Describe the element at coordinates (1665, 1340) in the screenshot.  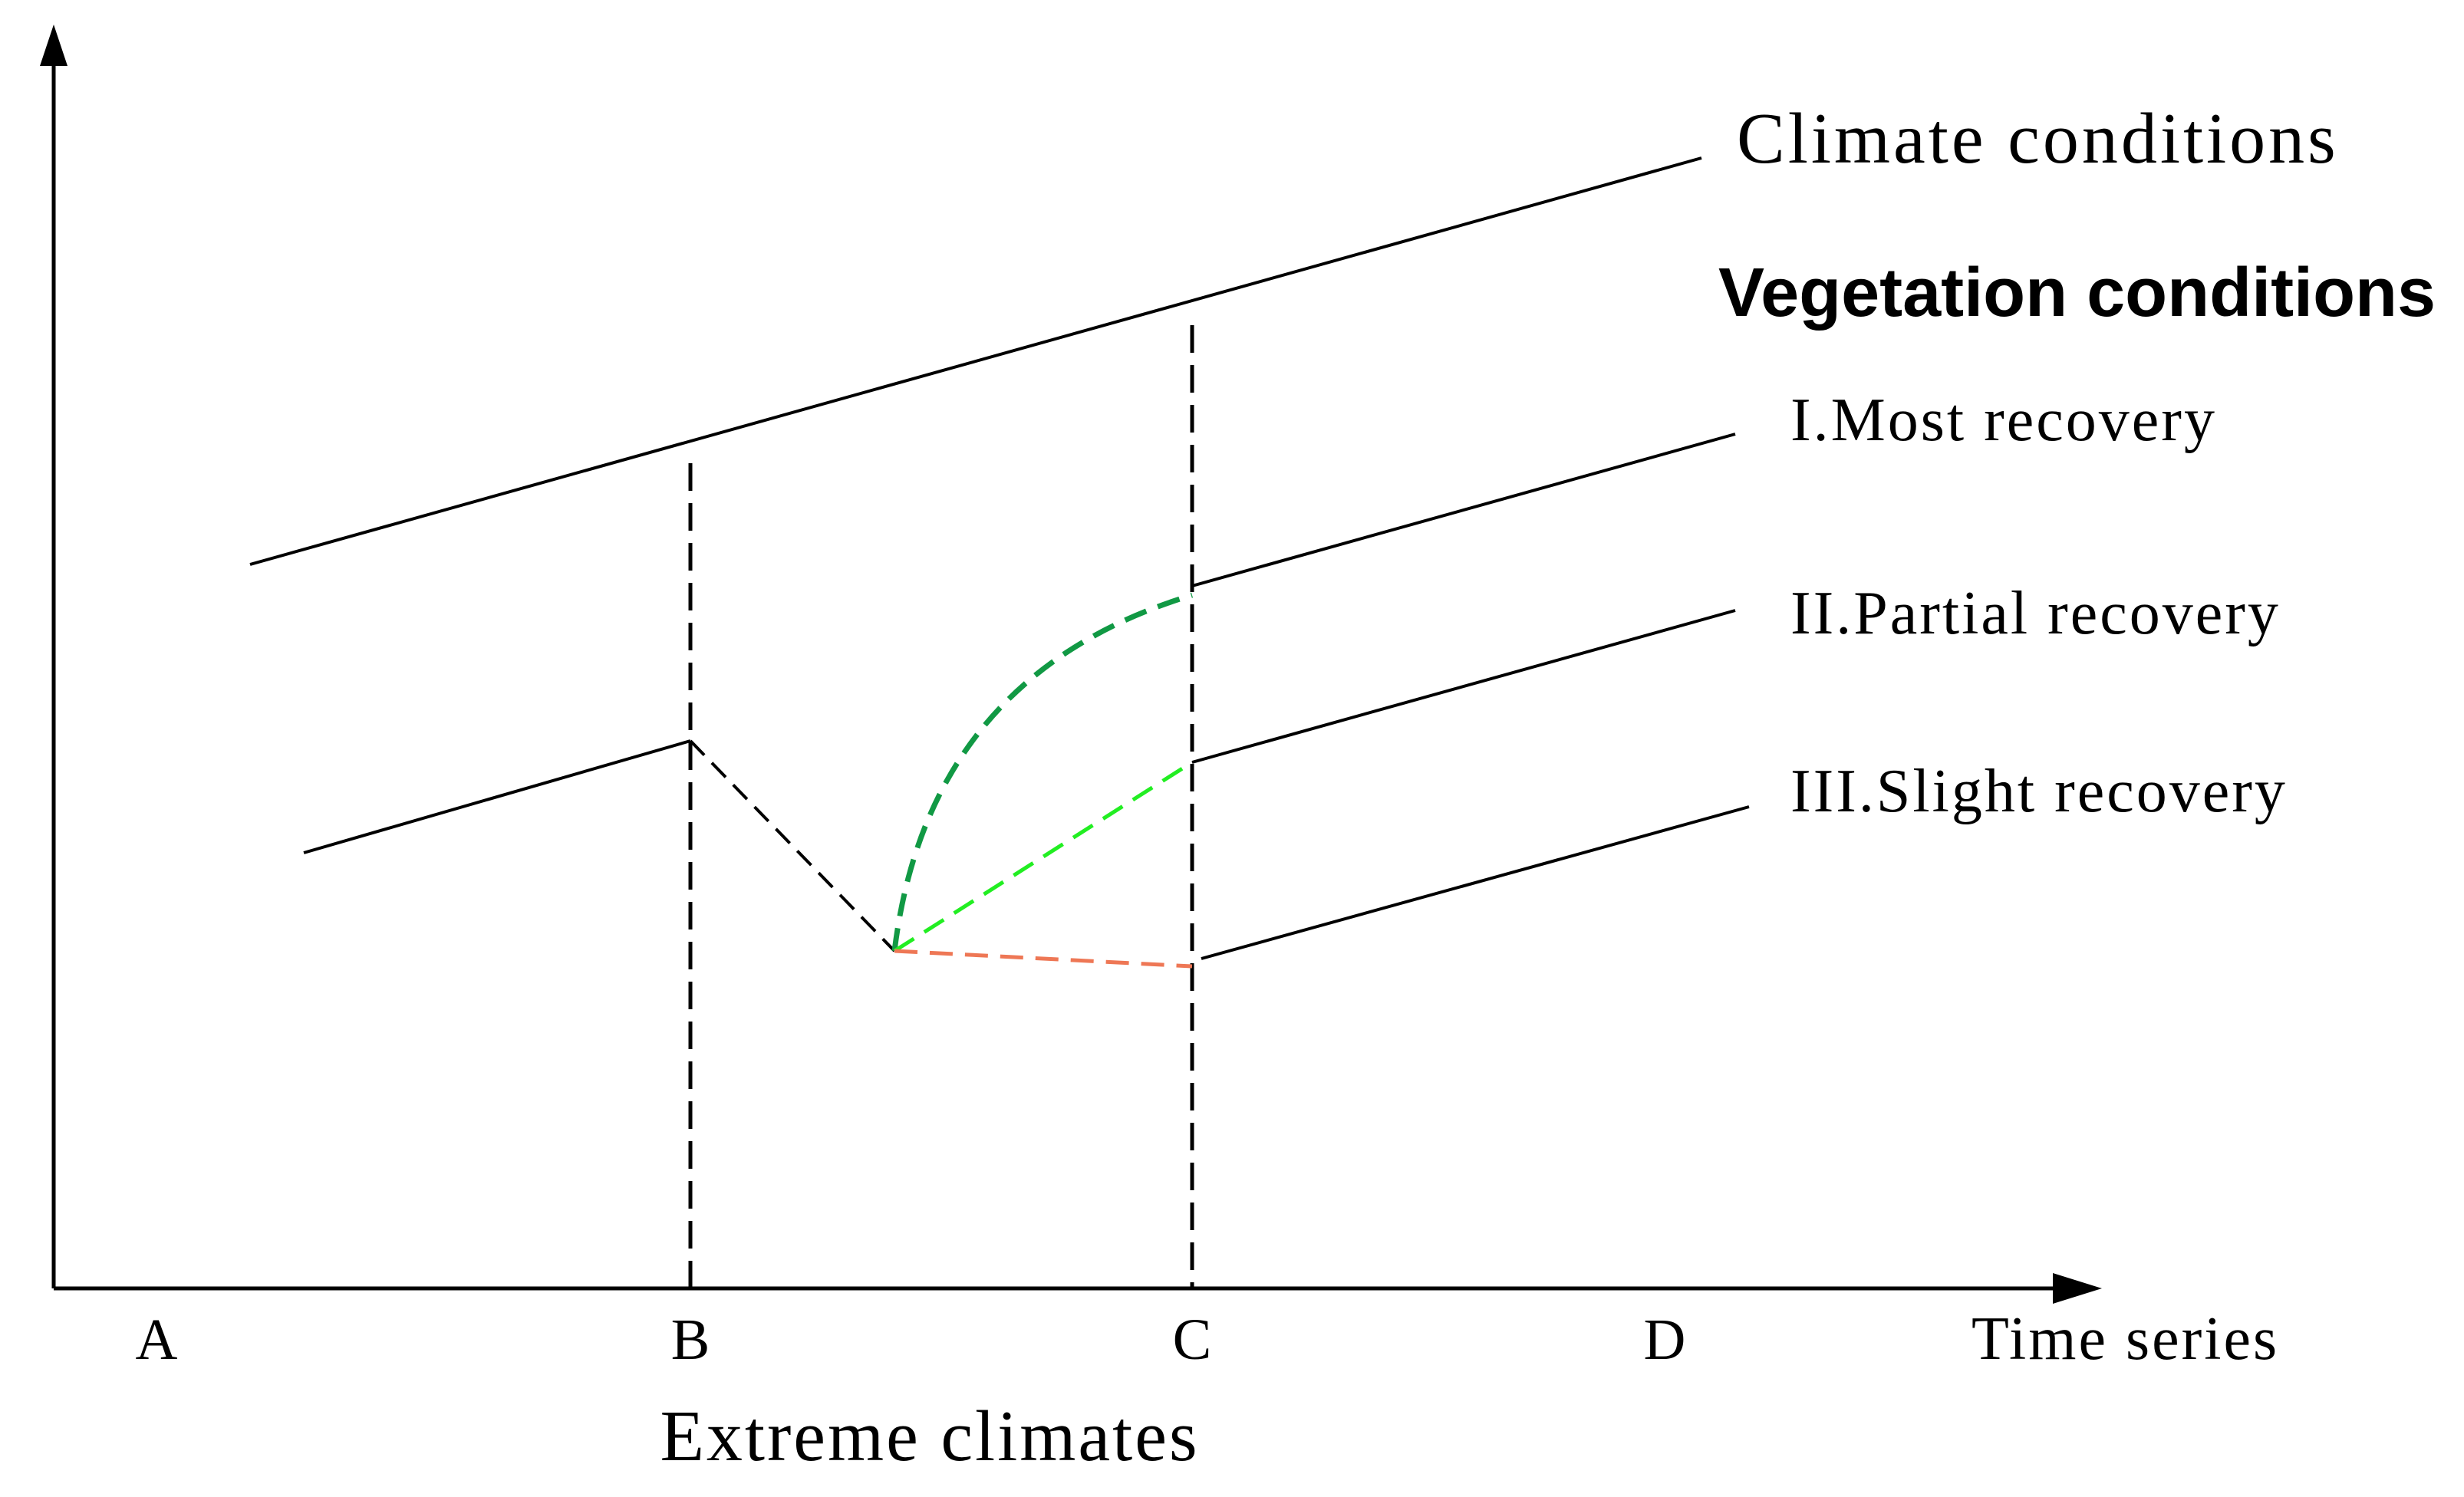
I see `x-tick-d: D` at that location.